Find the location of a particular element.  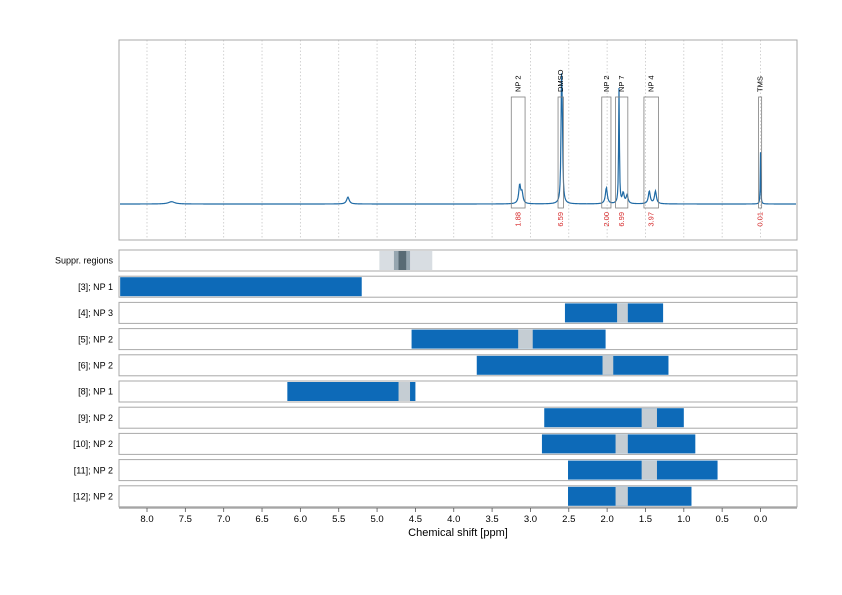

x-axis-title: Chemical shift [ppm] is located at coordinates (458, 533).